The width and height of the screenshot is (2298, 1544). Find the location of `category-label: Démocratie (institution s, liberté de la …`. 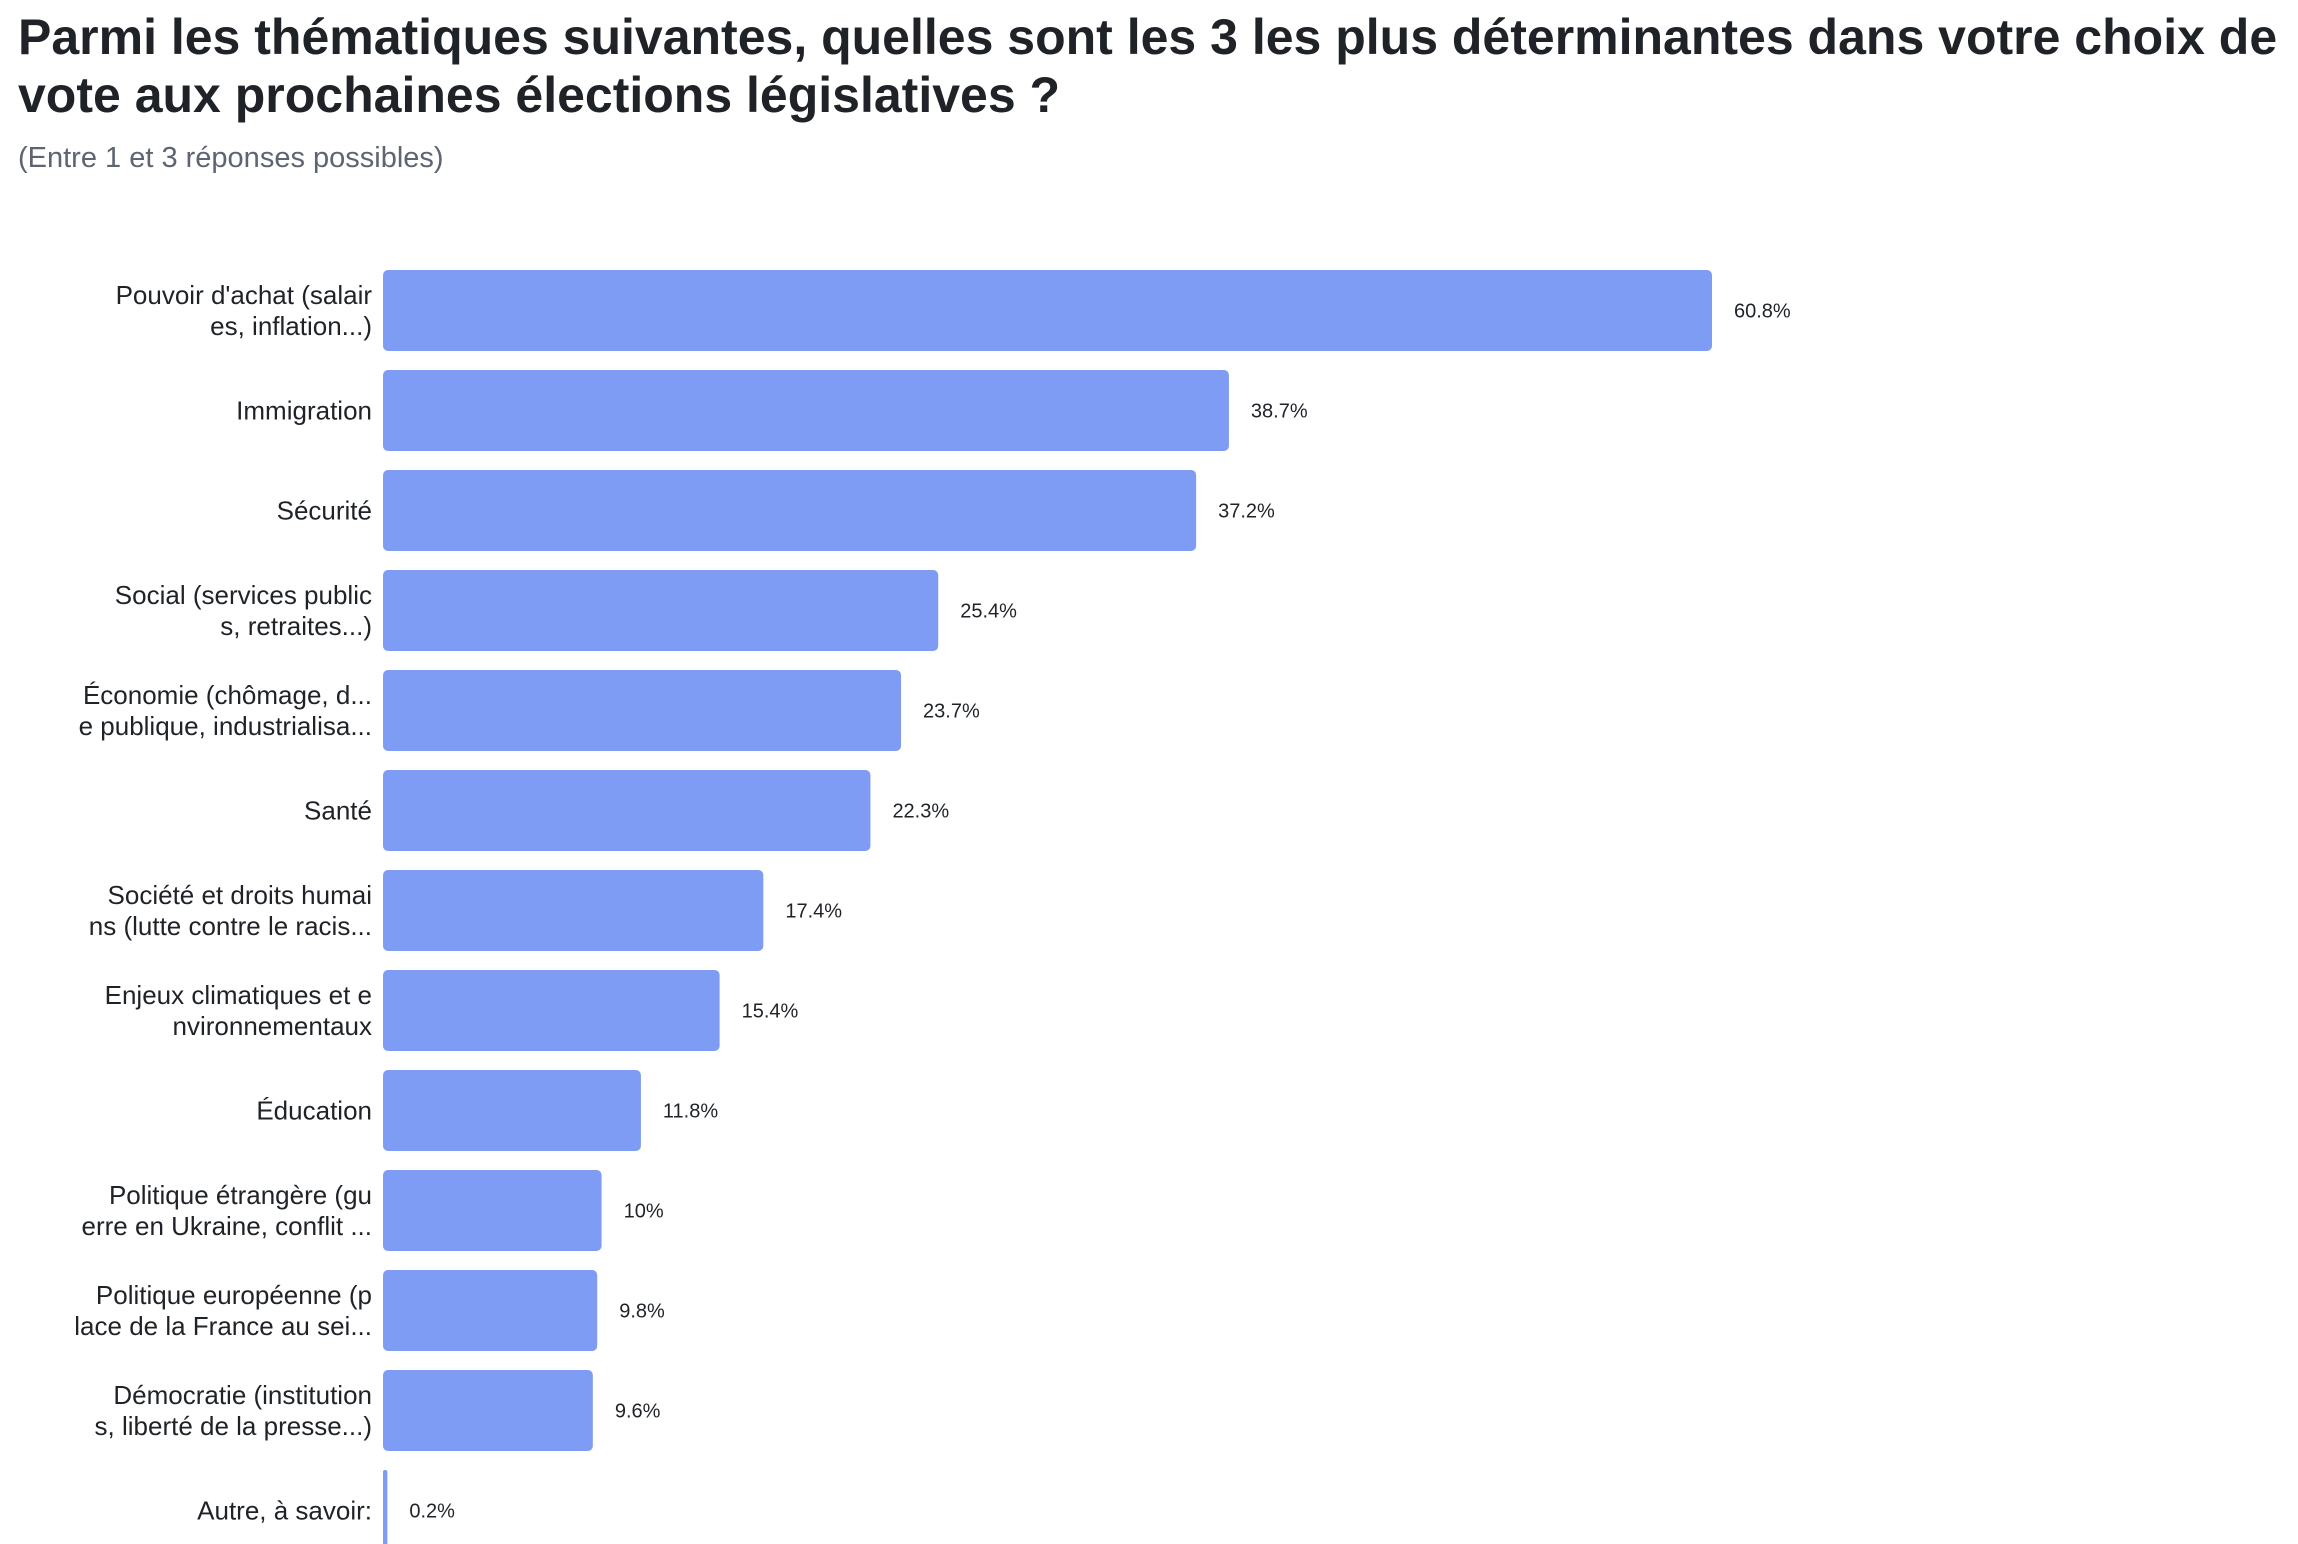

category-label: Démocratie (institution s, liberté de la … is located at coordinates (233, 1410).